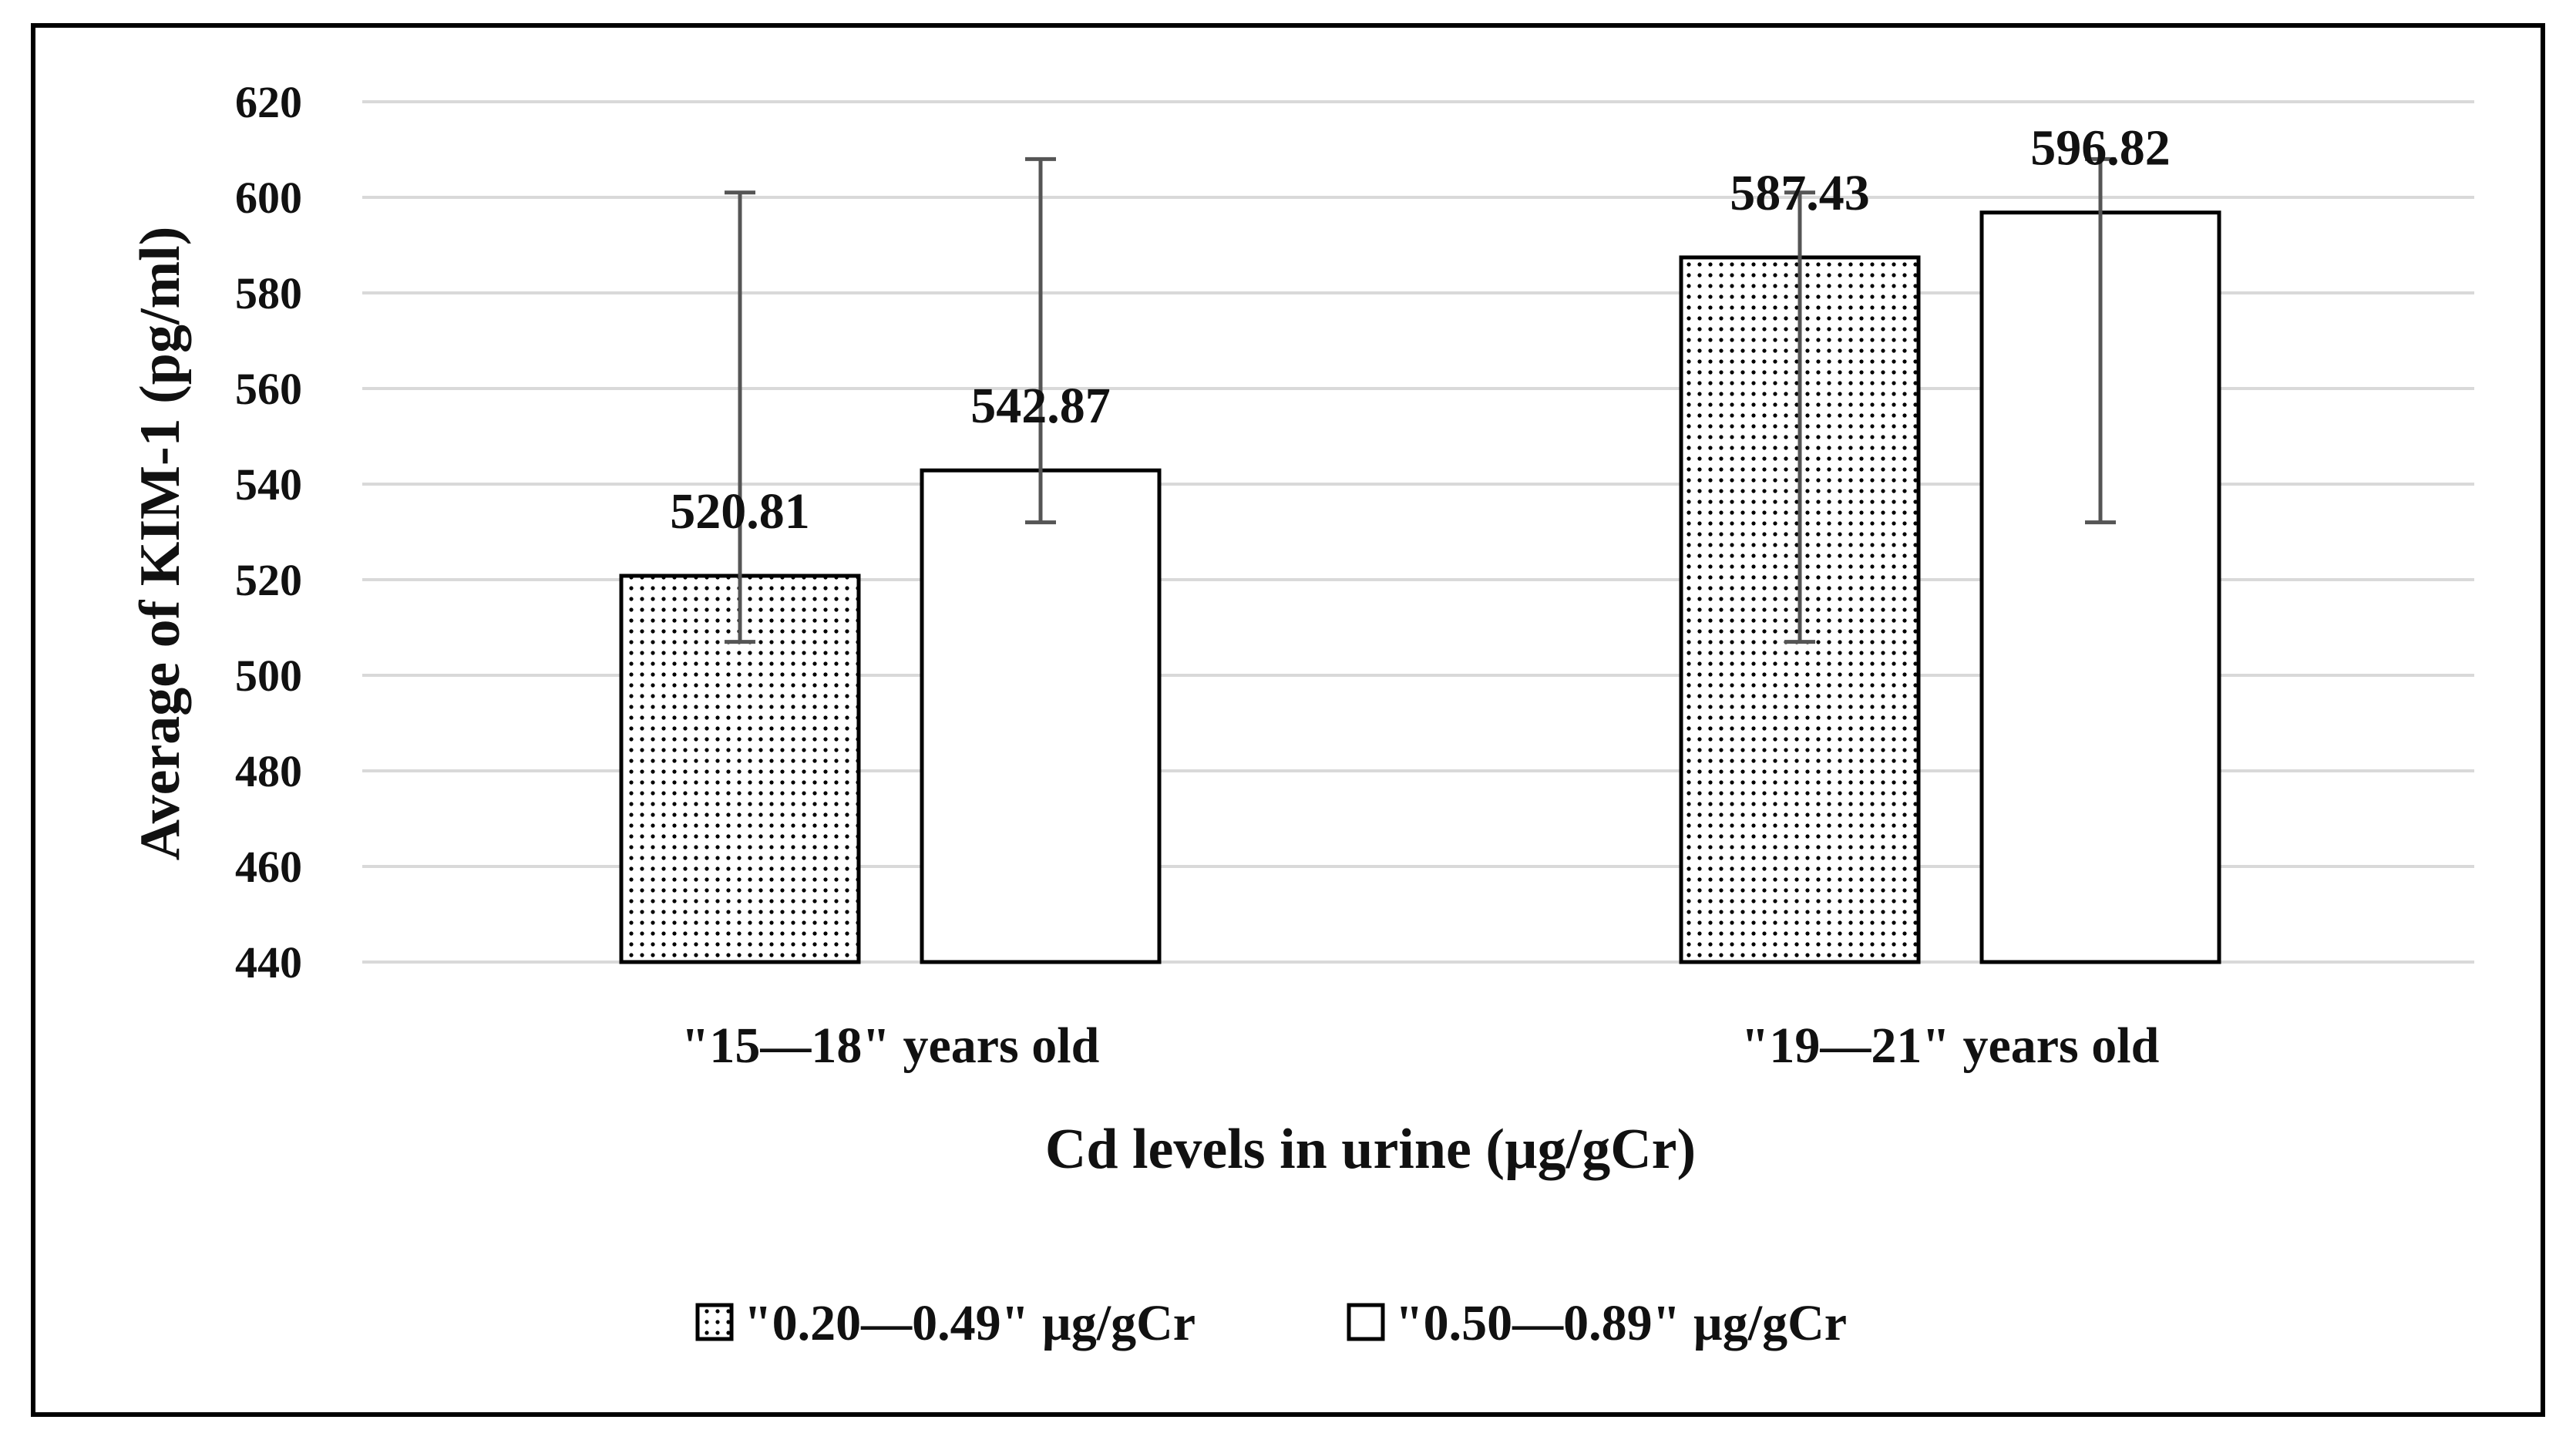  Describe the element at coordinates (268, 102) in the screenshot. I see `y-tick-label-9: 620` at that location.